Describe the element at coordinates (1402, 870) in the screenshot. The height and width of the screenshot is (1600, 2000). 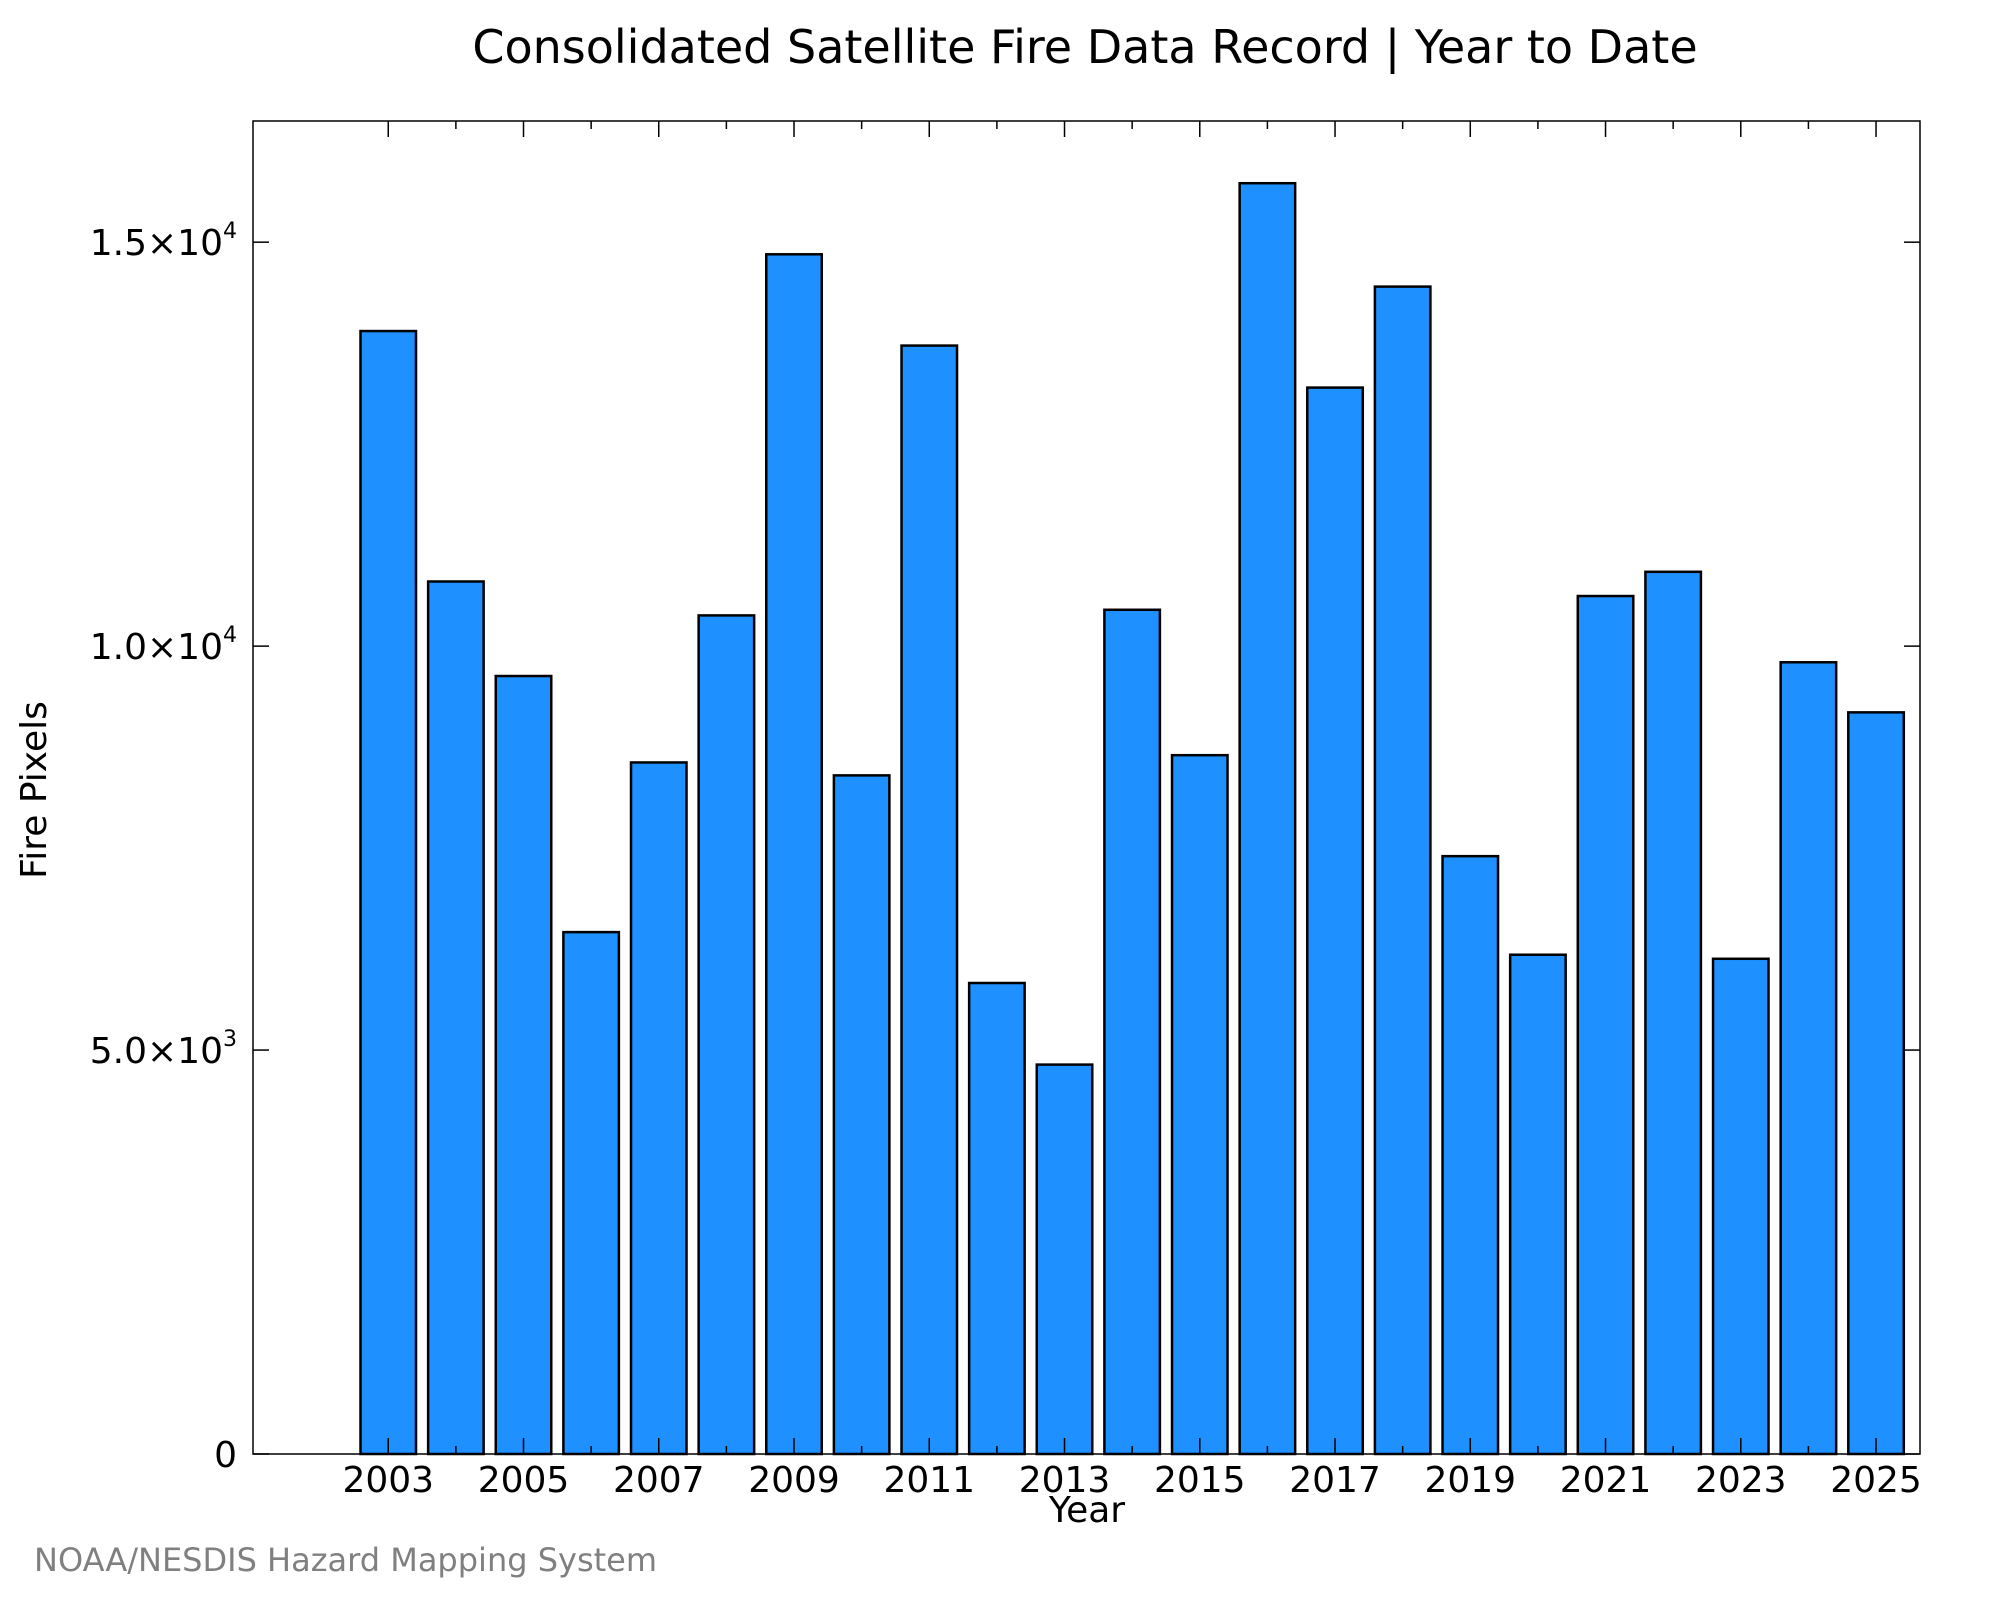
I see `bar-2018` at that location.